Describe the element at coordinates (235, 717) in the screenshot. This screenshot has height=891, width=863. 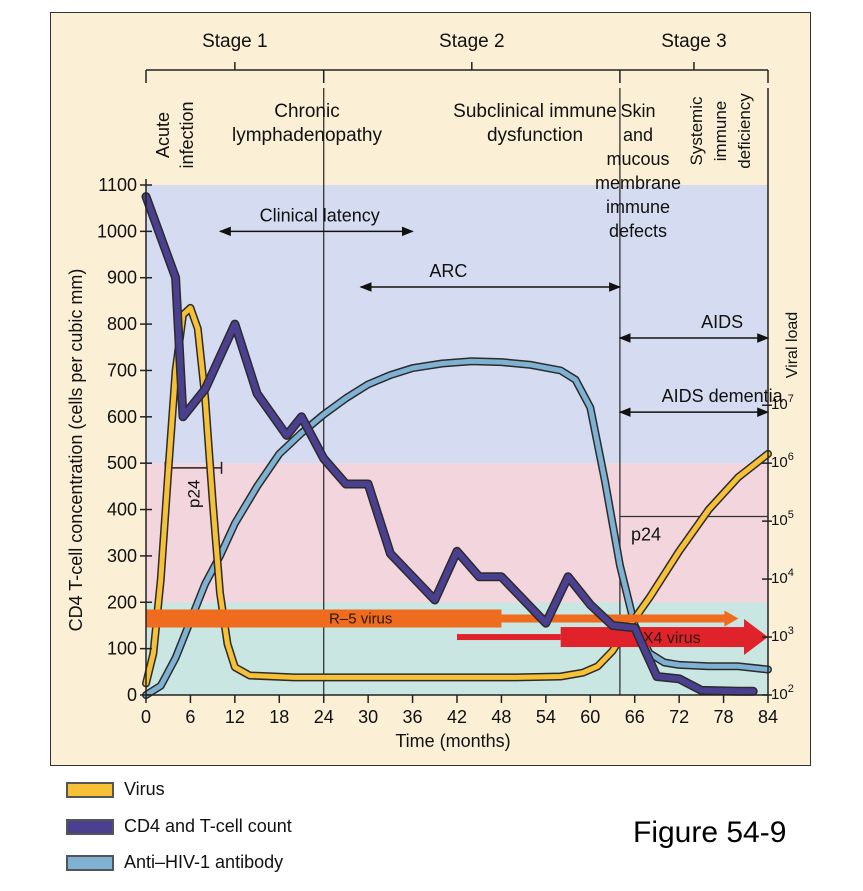
I see `x-tick-label-2: 12` at that location.